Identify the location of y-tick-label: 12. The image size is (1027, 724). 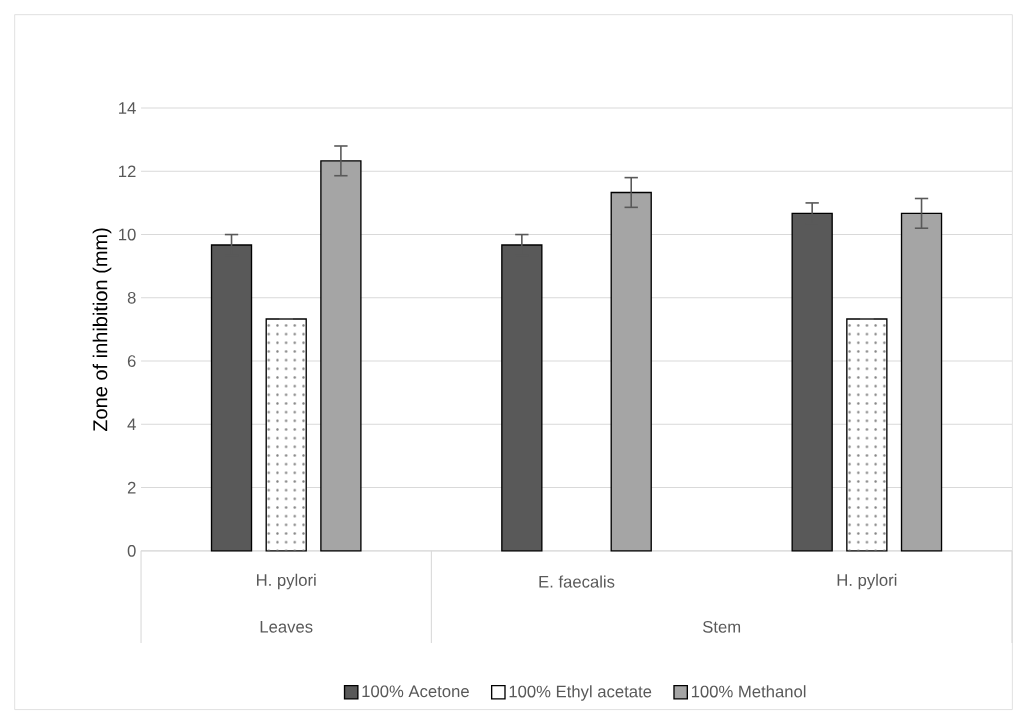
(127, 171).